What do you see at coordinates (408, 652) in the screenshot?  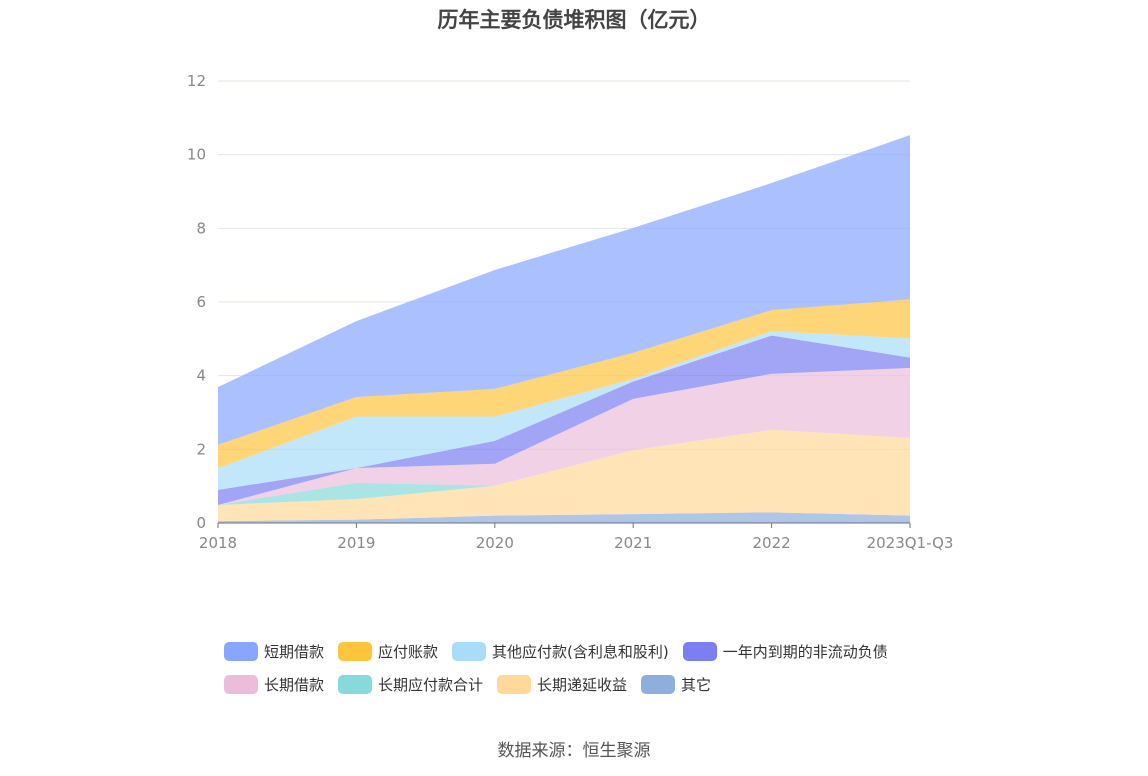 I see `legend-label: 应付账款` at bounding box center [408, 652].